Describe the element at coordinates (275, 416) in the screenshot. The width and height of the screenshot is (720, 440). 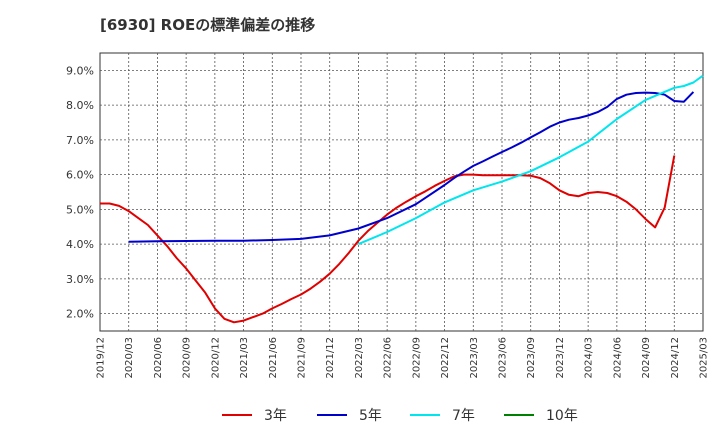
I see `legend-label-1: 3年` at that location.